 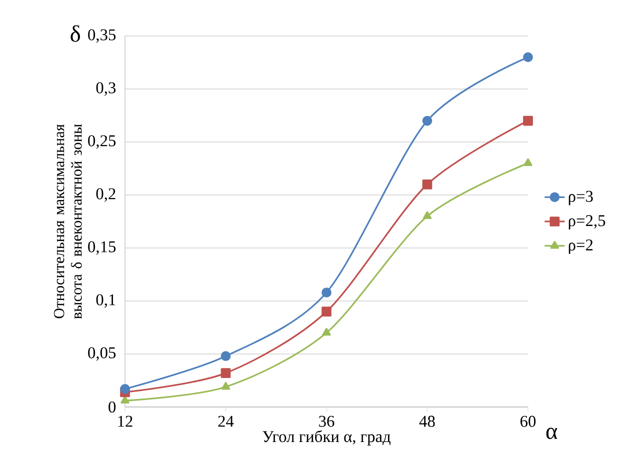 I want to click on y-tick-label: 0,2, so click(x=106, y=195).